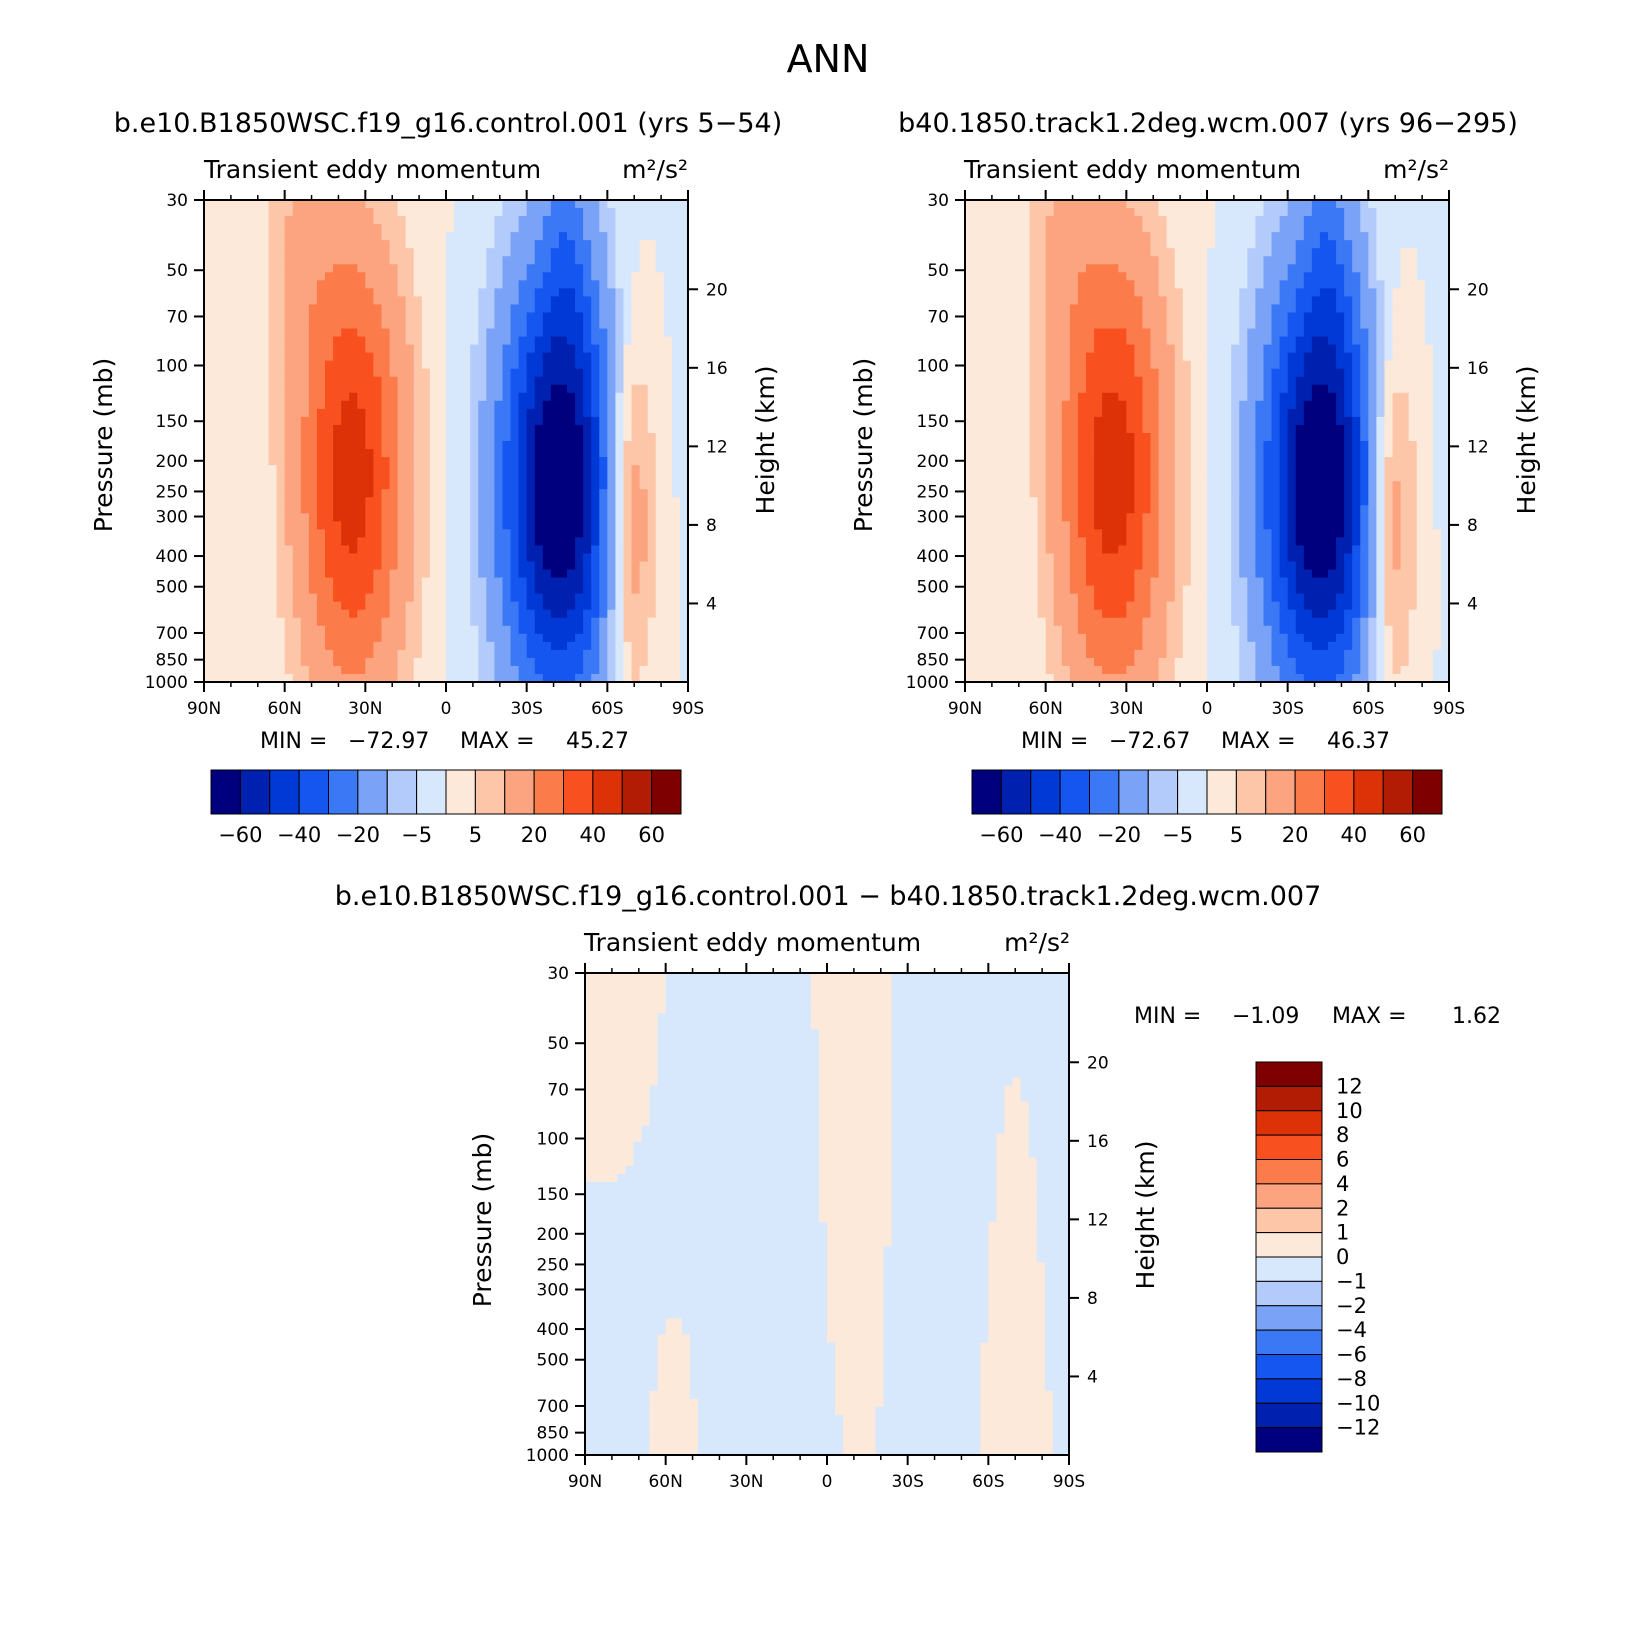  Describe the element at coordinates (717, 369) in the screenshot. I see `right-tick-label: 16` at that location.